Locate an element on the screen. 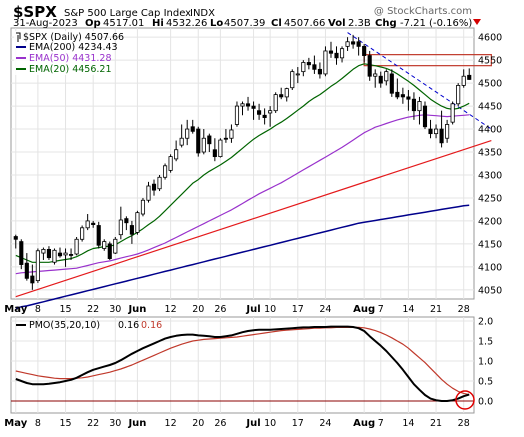 This screenshot has height=437, width=524. legend-ema50: EMA(50) 4431.28 is located at coordinates (70, 58).